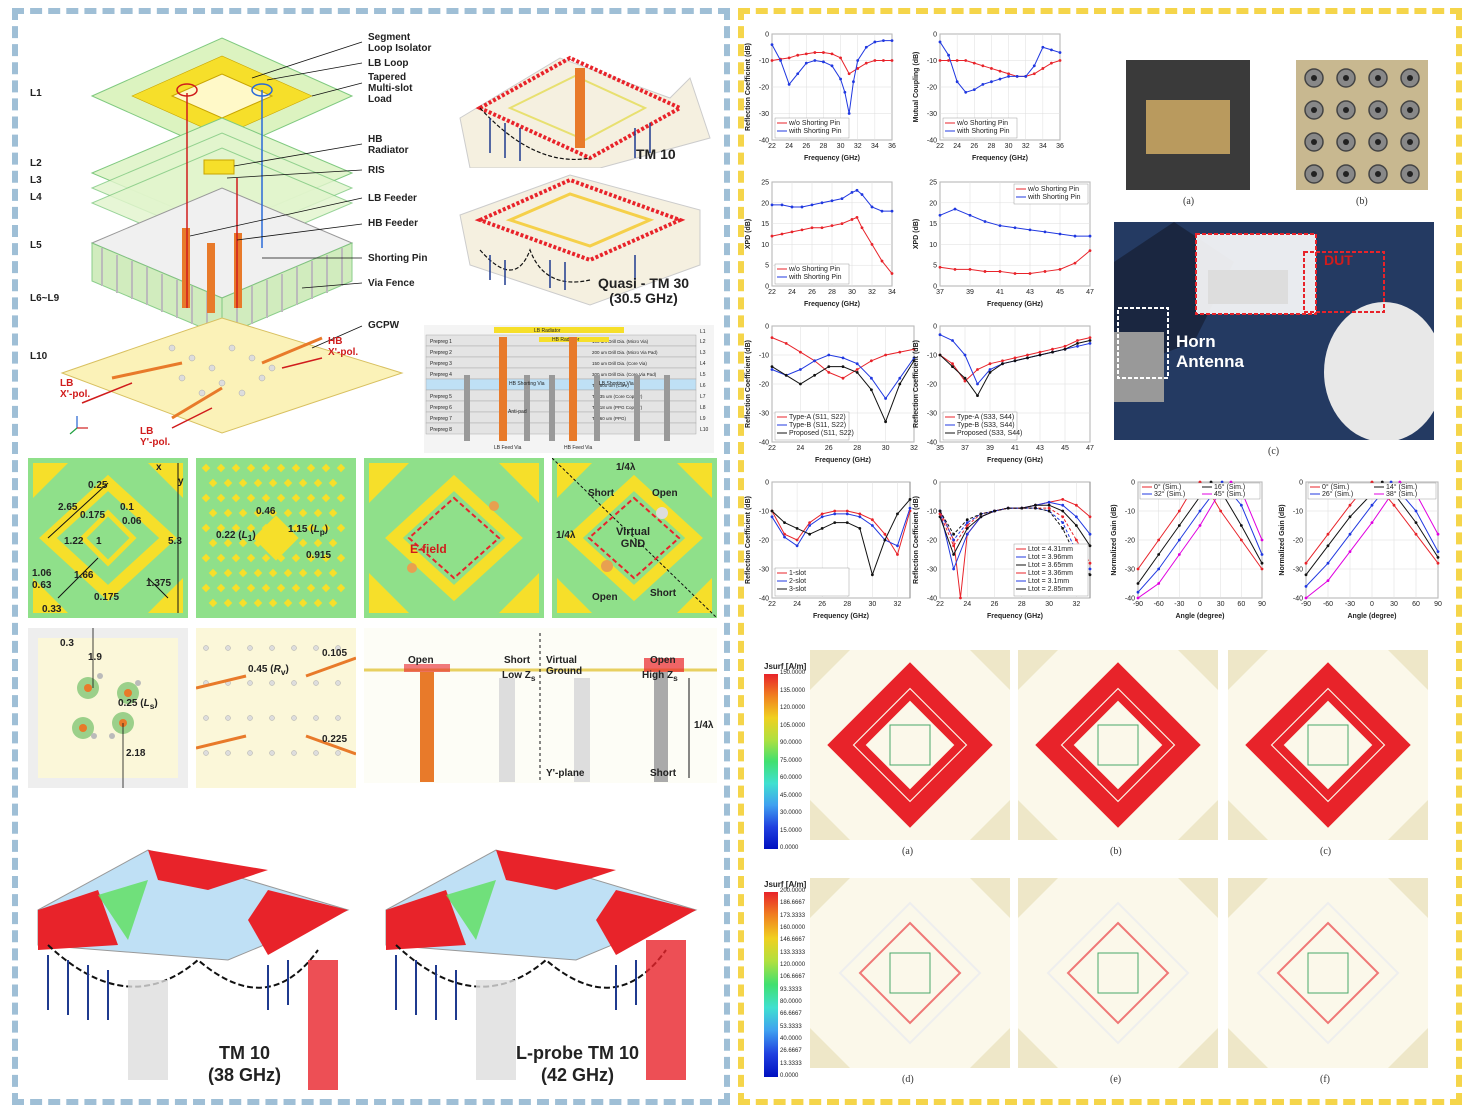 This screenshot has height=1117, width=1474. What do you see at coordinates (1130, 599) in the screenshot?
I see `y-tick-label: -40` at bounding box center [1130, 599].